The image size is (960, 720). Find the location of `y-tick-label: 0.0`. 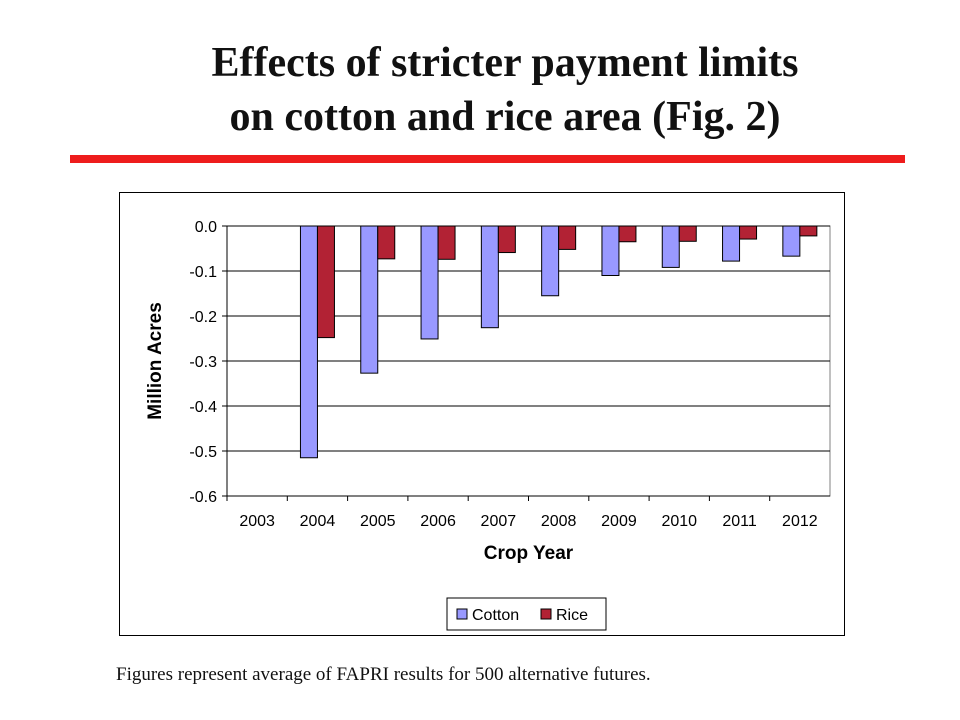

y-tick-label: 0.0 is located at coordinates (206, 227).